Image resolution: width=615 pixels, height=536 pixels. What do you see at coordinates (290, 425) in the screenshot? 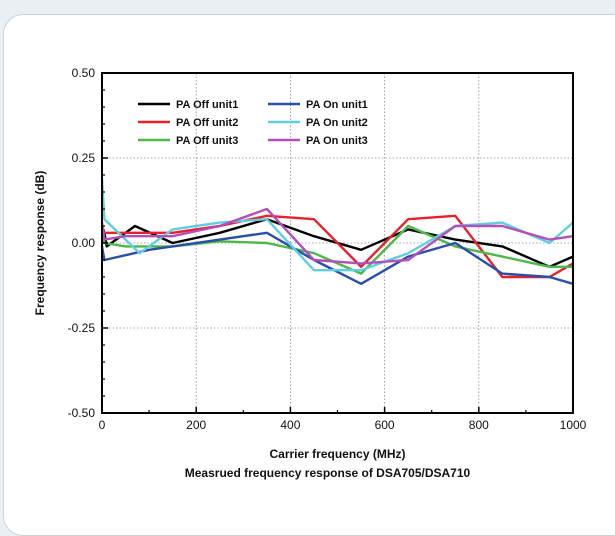
I see `x-tick-label: 400` at bounding box center [290, 425].